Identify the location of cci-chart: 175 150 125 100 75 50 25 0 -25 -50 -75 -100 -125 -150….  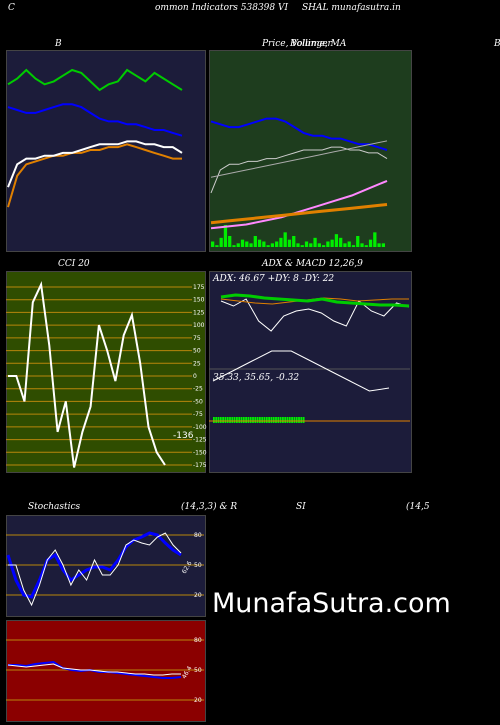
(106, 374).